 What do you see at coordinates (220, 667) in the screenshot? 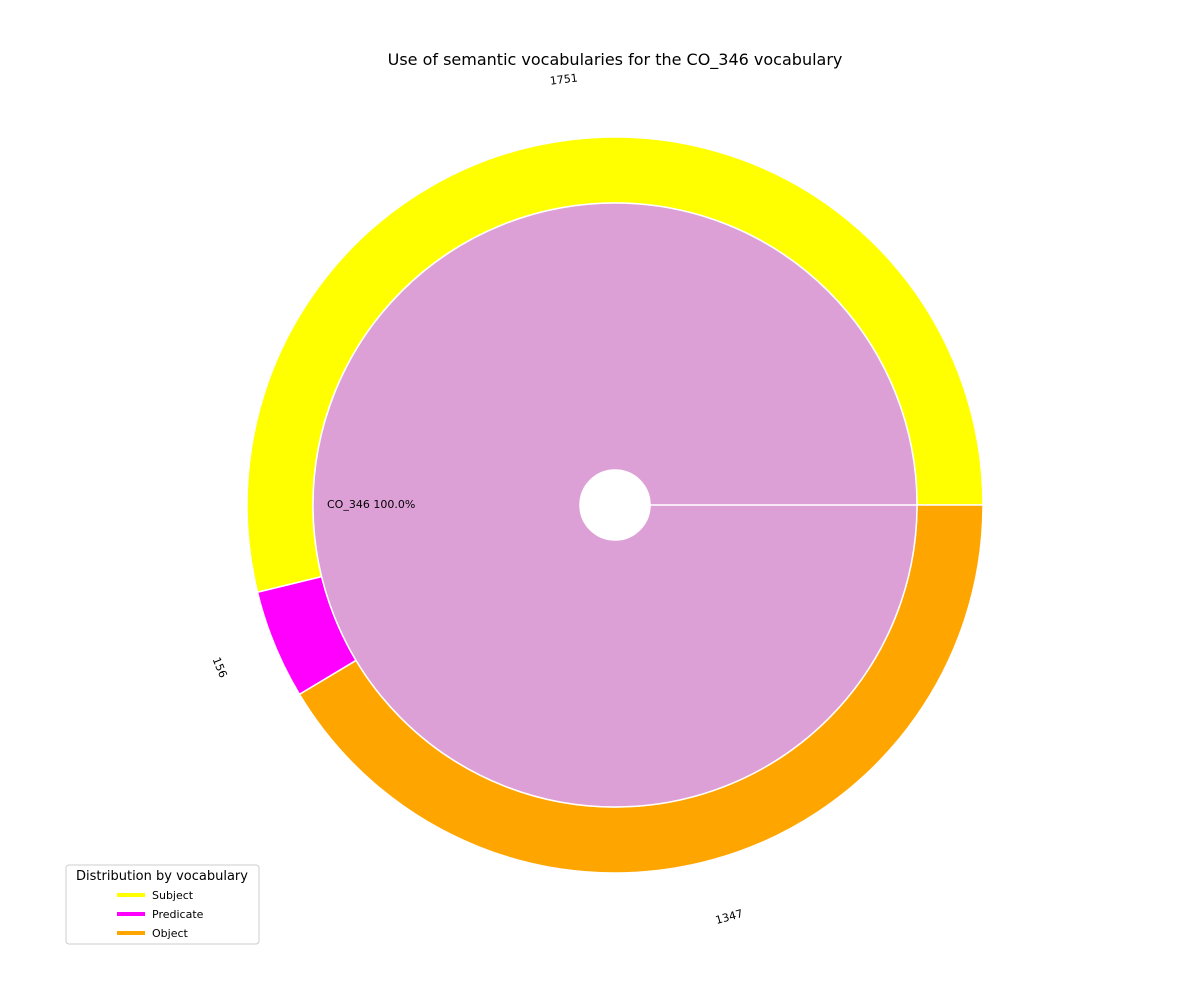
I see `value-label-predicate: 156` at bounding box center [220, 667].